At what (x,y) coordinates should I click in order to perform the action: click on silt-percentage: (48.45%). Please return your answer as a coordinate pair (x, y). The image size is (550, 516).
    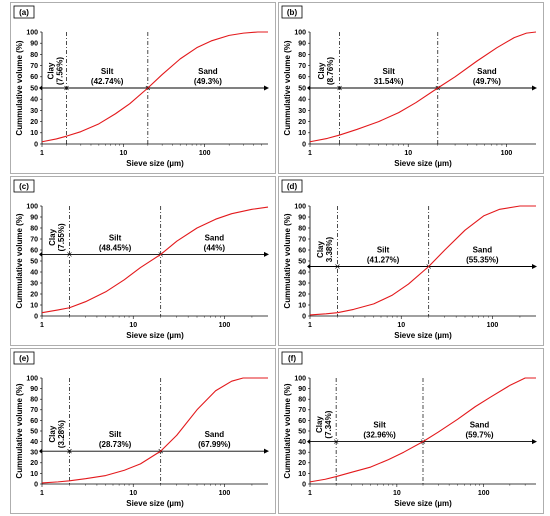
    Looking at the image, I should click on (115, 247).